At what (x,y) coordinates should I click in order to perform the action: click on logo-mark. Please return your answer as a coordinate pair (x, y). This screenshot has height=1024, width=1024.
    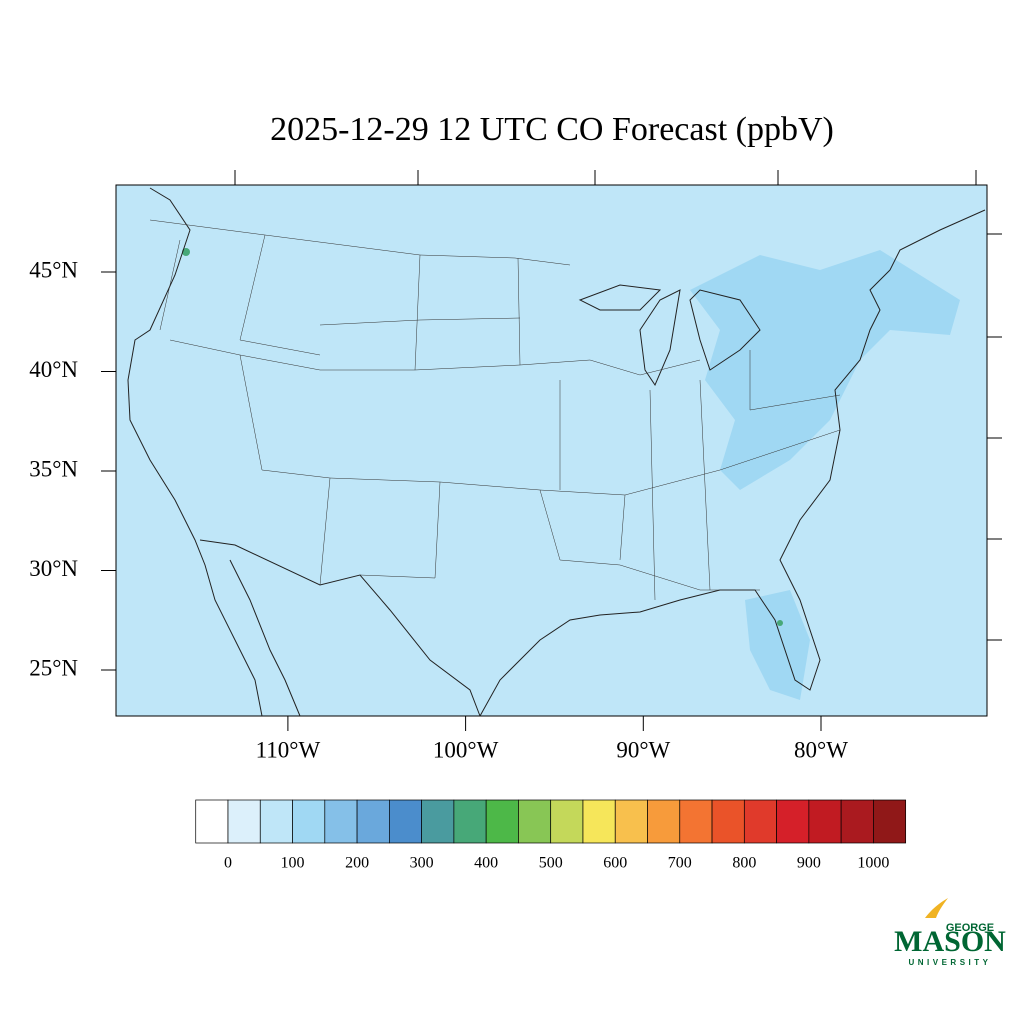
    Looking at the image, I should click on (936, 908).